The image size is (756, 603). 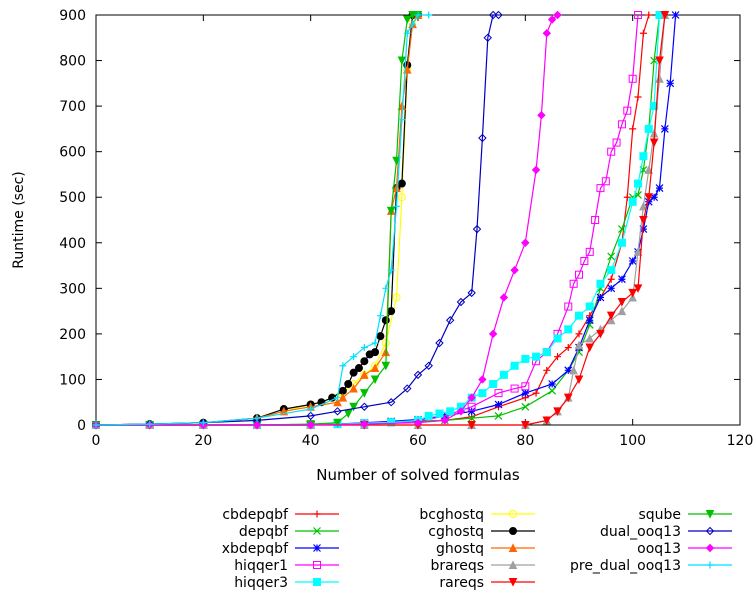 What do you see at coordinates (317, 582) in the screenshot?
I see `legend-marker-hiqqer3` at bounding box center [317, 582].